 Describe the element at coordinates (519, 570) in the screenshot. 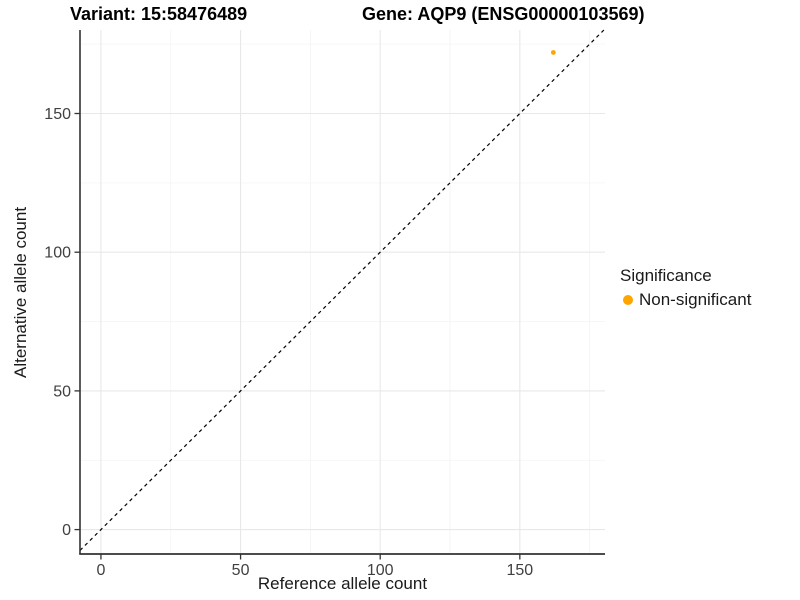

I see `x-tick-label: 150` at that location.